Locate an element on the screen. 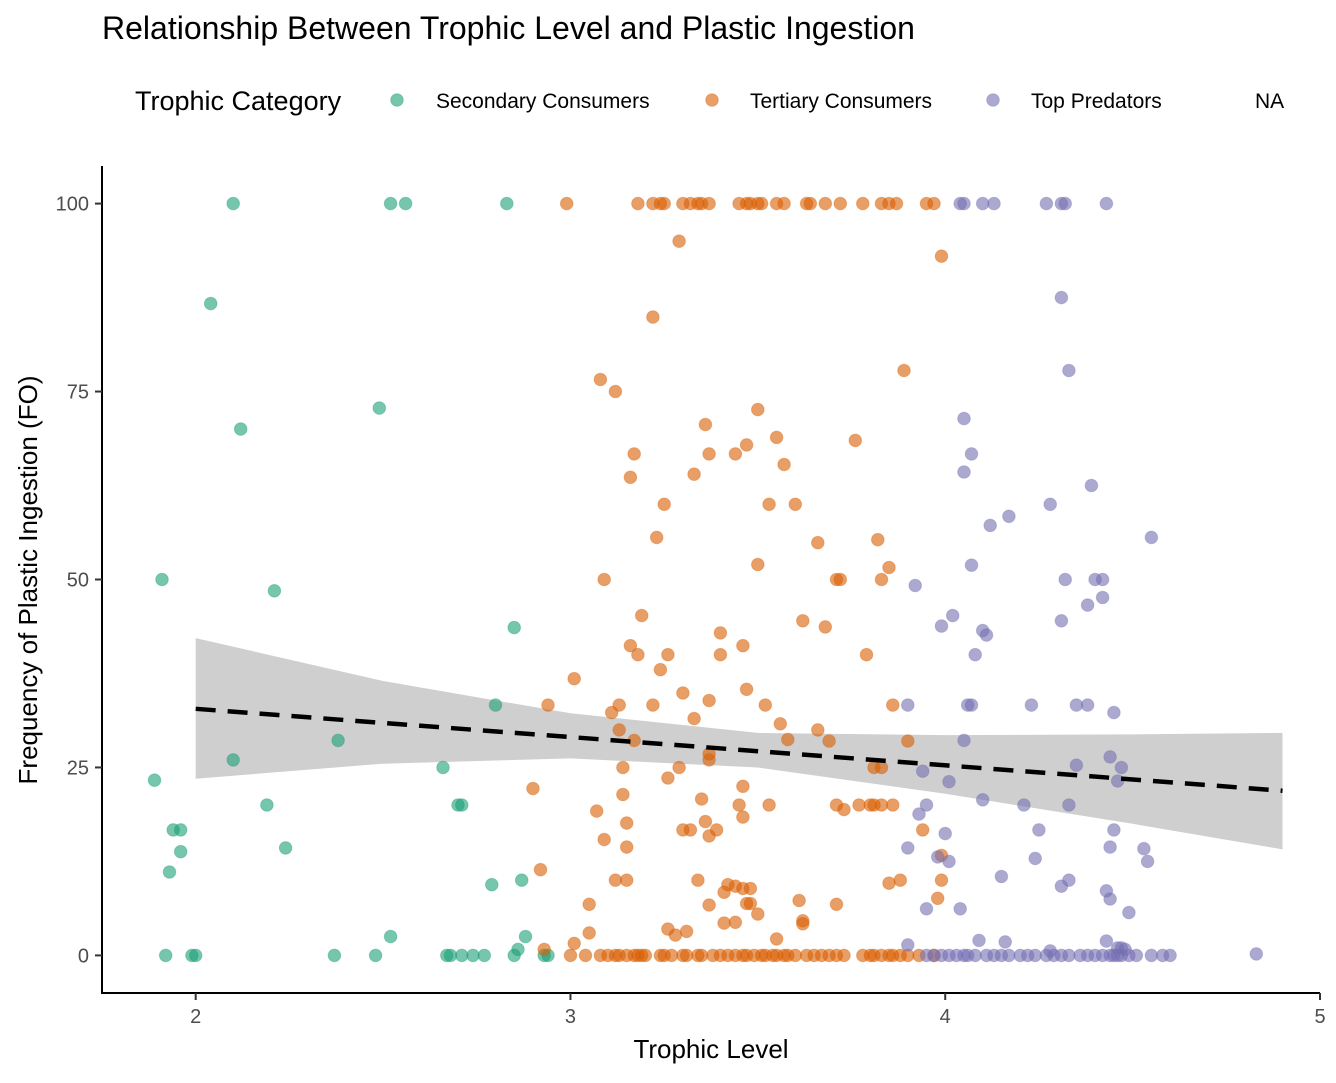 This screenshot has height=1083, width=1336. x-tick-label: 3 is located at coordinates (570, 1017).